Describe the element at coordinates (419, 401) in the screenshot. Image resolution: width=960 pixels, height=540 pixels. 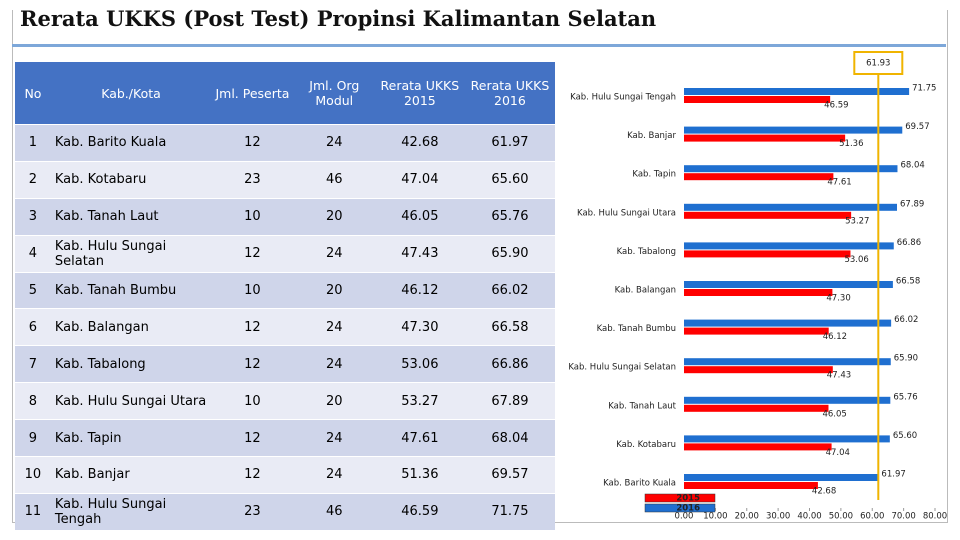
I see `table-cell: 53.27` at that location.